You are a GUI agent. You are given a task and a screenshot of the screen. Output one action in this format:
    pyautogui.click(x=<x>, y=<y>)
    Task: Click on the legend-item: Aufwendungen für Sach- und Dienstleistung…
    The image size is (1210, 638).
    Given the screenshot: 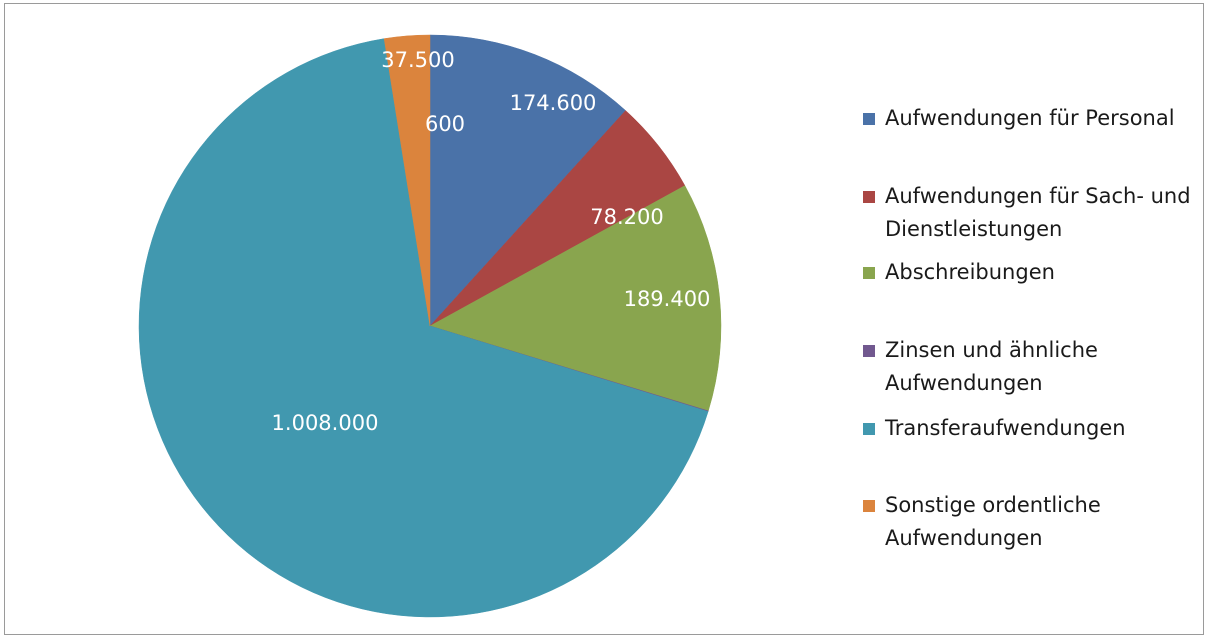 What is the action you would take?
    pyautogui.click(x=1027, y=212)
    